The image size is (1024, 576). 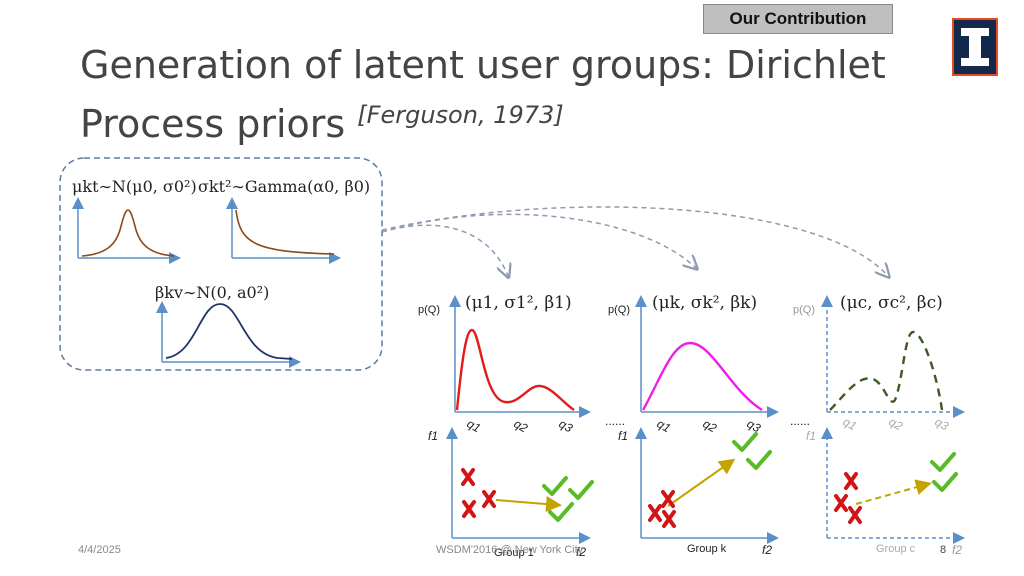 I want to click on group-k-params: (μk, σk², βk), so click(x=704, y=303).